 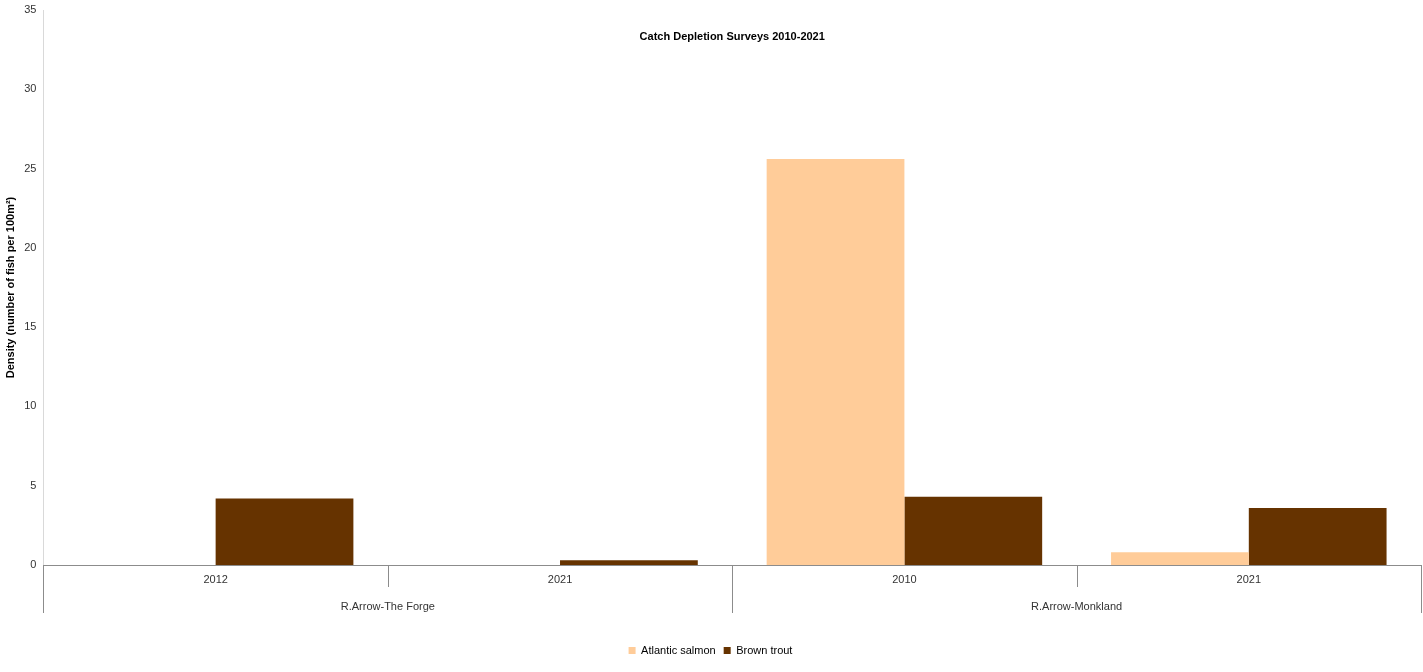 What do you see at coordinates (30, 167) in the screenshot?
I see `y-tick-label: 25` at bounding box center [30, 167].